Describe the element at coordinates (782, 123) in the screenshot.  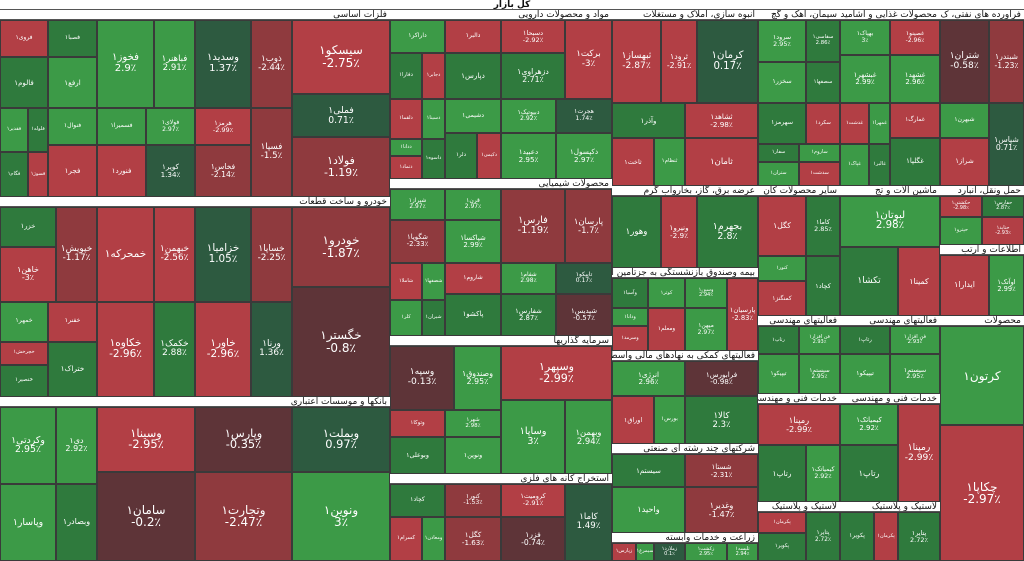
I see `stock-tile: سهرمز۱` at that location.